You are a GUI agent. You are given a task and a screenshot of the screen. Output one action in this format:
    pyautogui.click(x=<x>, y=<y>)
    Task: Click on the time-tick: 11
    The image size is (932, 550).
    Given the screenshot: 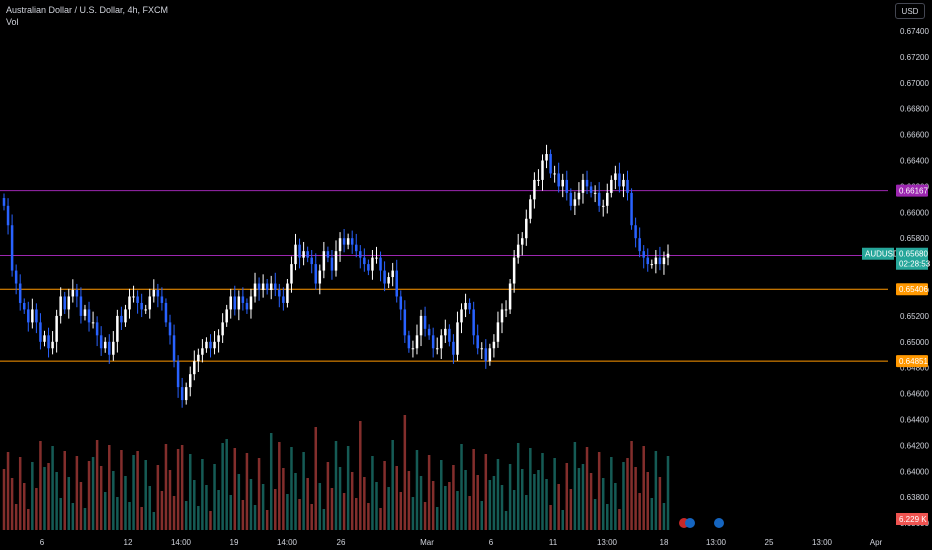 What is the action you would take?
    pyautogui.click(x=553, y=542)
    